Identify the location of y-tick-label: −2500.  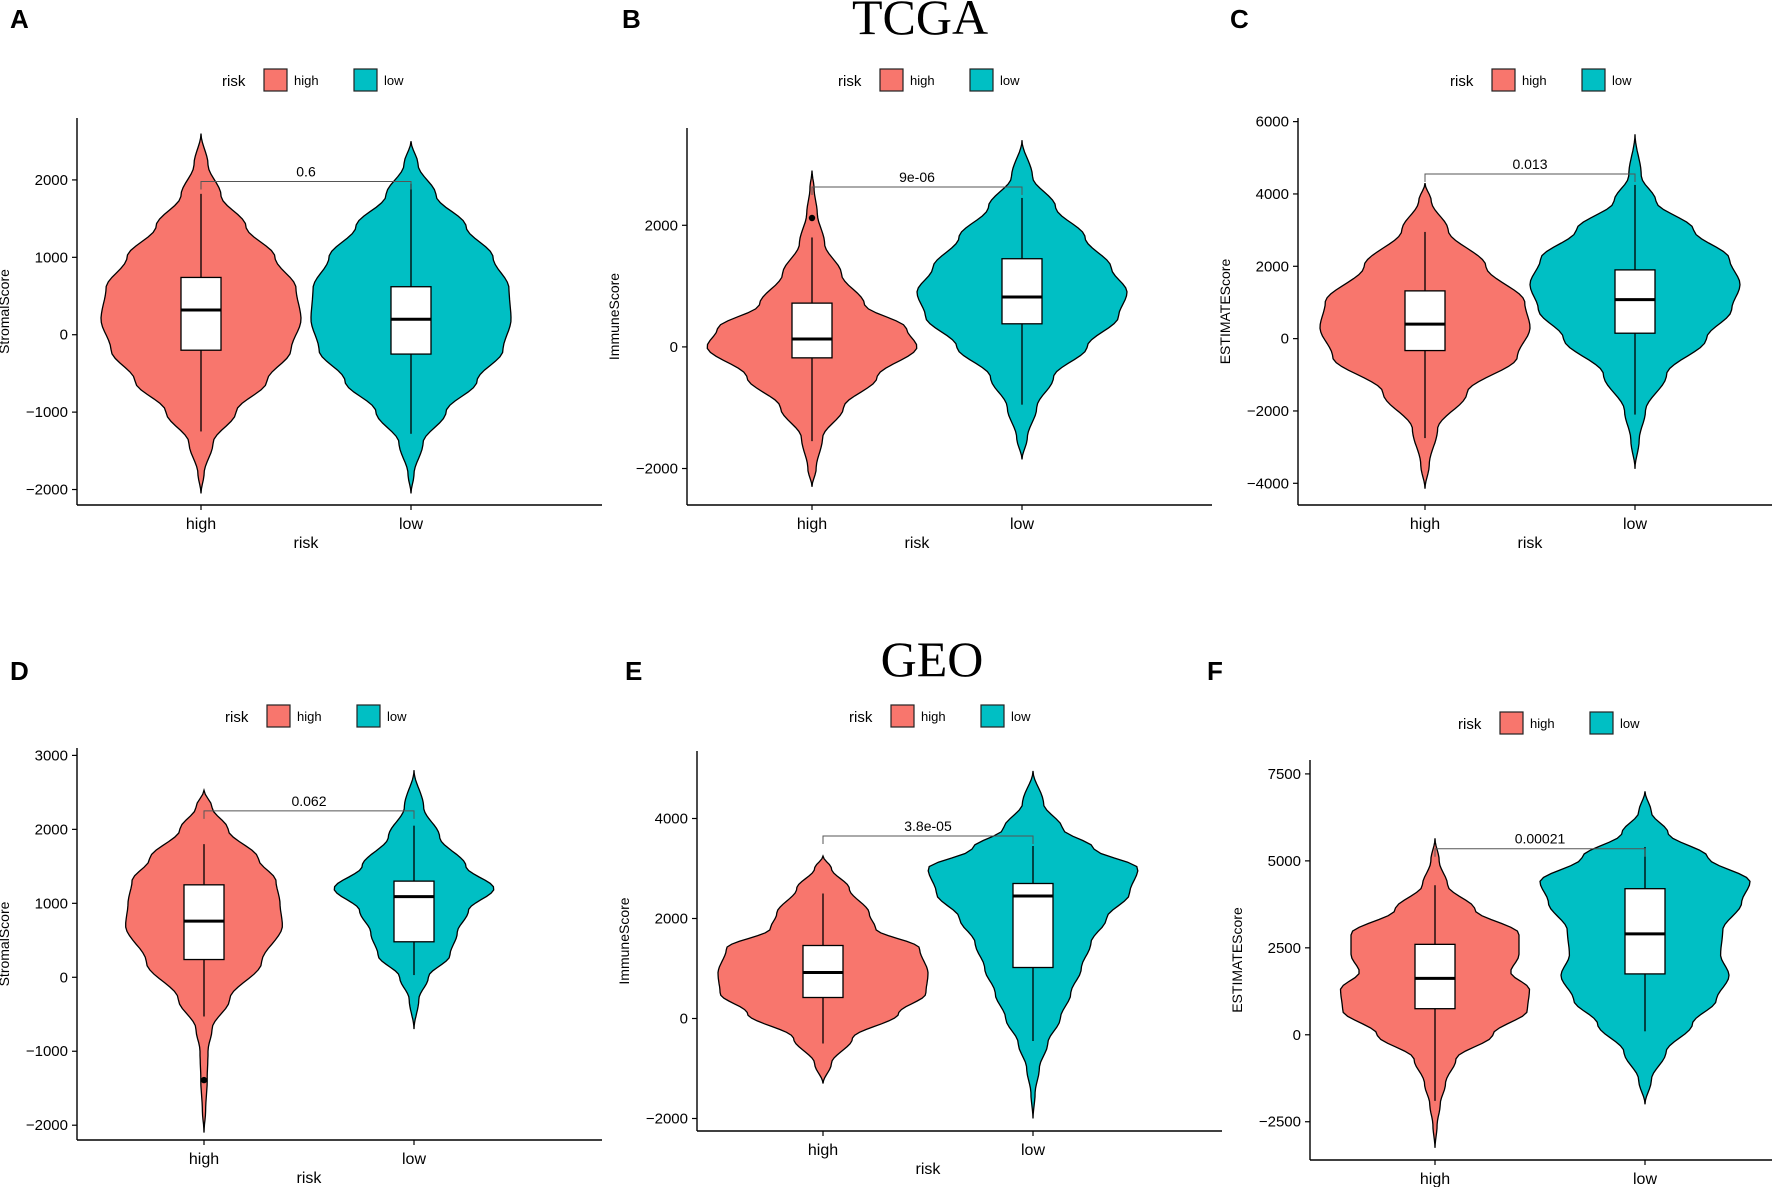
(1280, 1122).